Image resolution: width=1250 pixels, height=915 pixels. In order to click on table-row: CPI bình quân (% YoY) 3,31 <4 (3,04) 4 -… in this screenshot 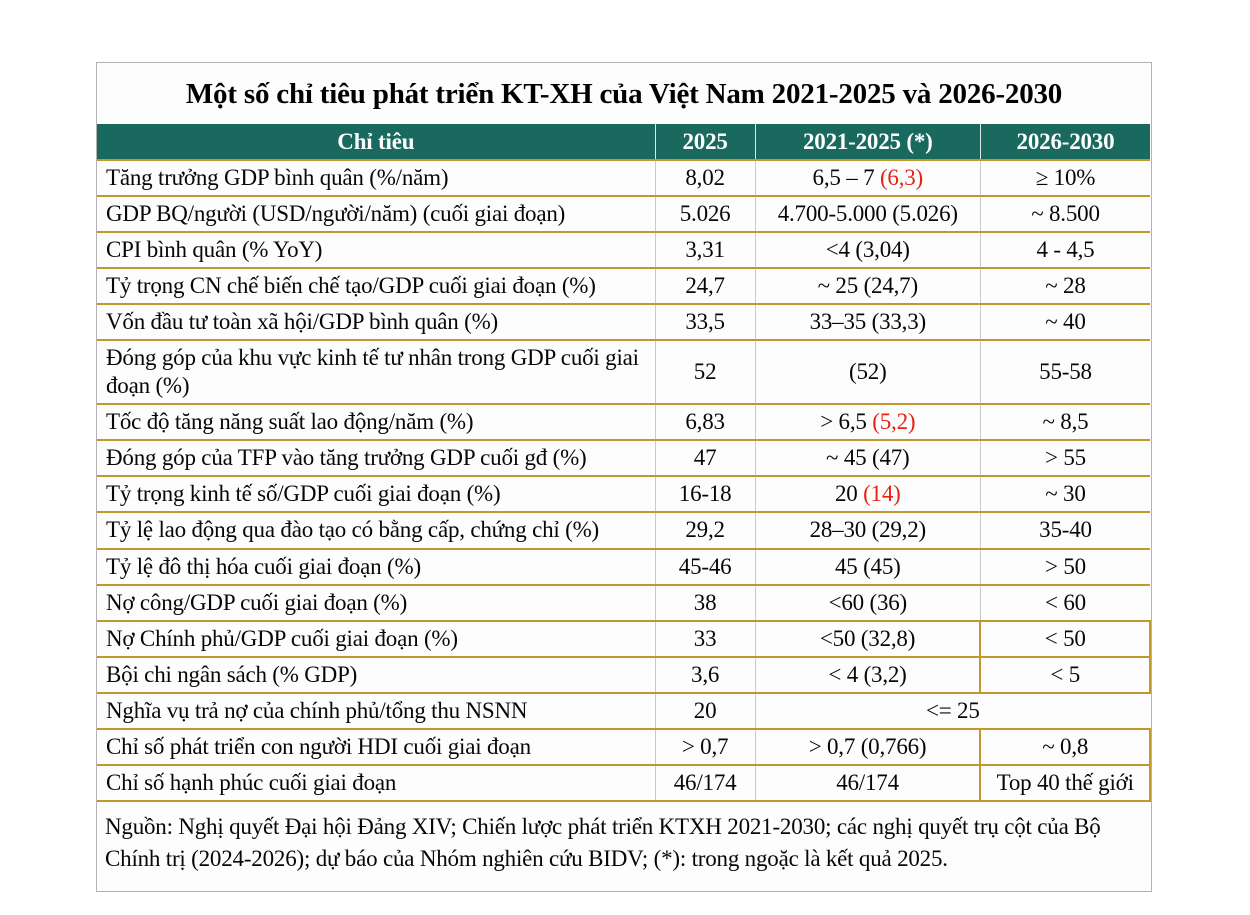, I will do `click(623, 250)`.